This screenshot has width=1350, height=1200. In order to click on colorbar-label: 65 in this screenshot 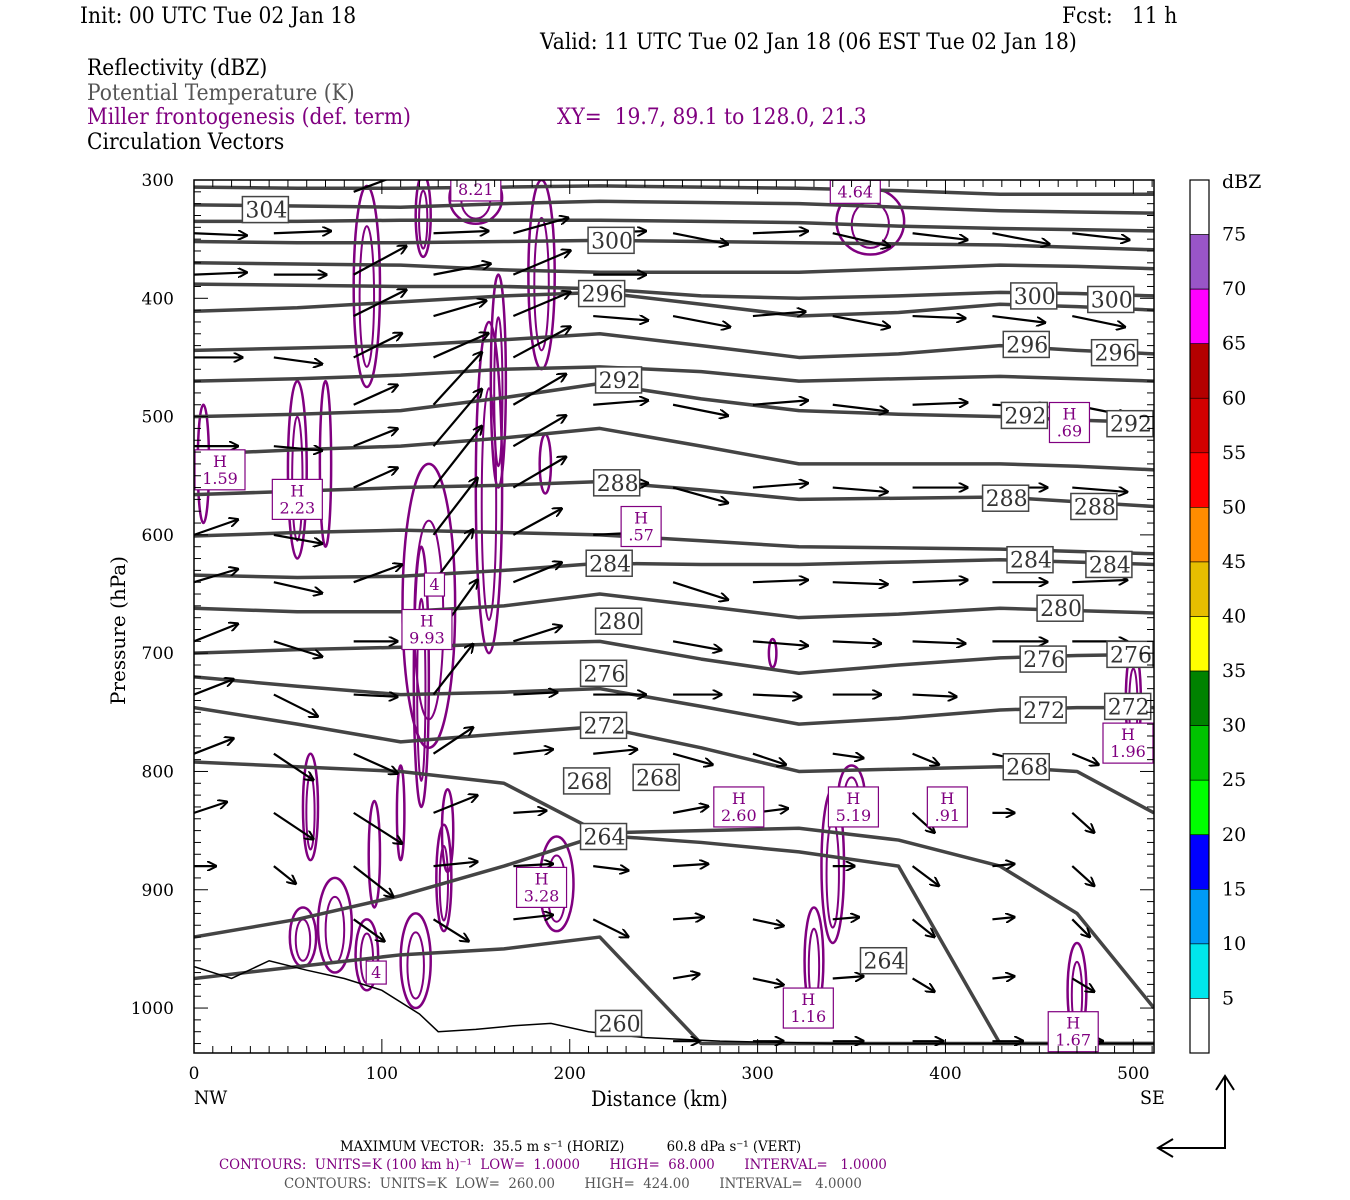, I will do `click(1234, 344)`.